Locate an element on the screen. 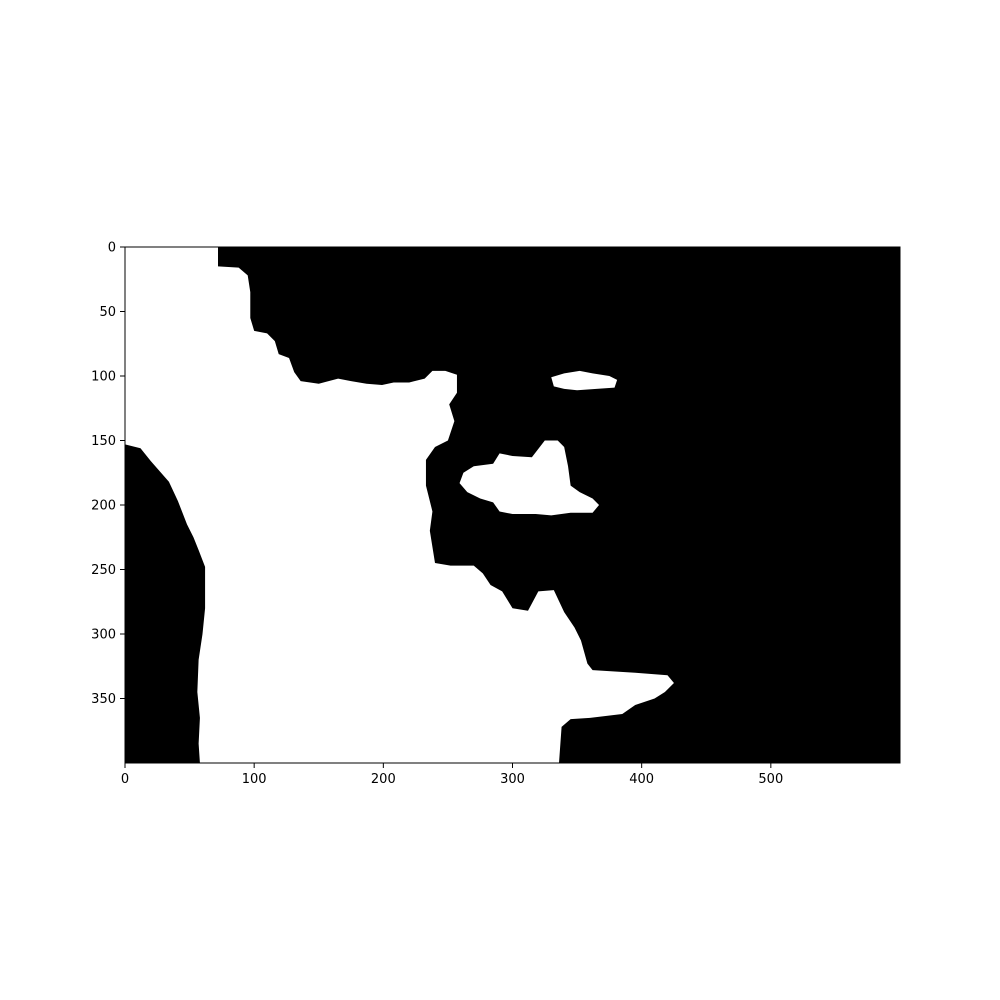 This screenshot has height=1000, width=1000. x-tick-label: 100 is located at coordinates (254, 779).